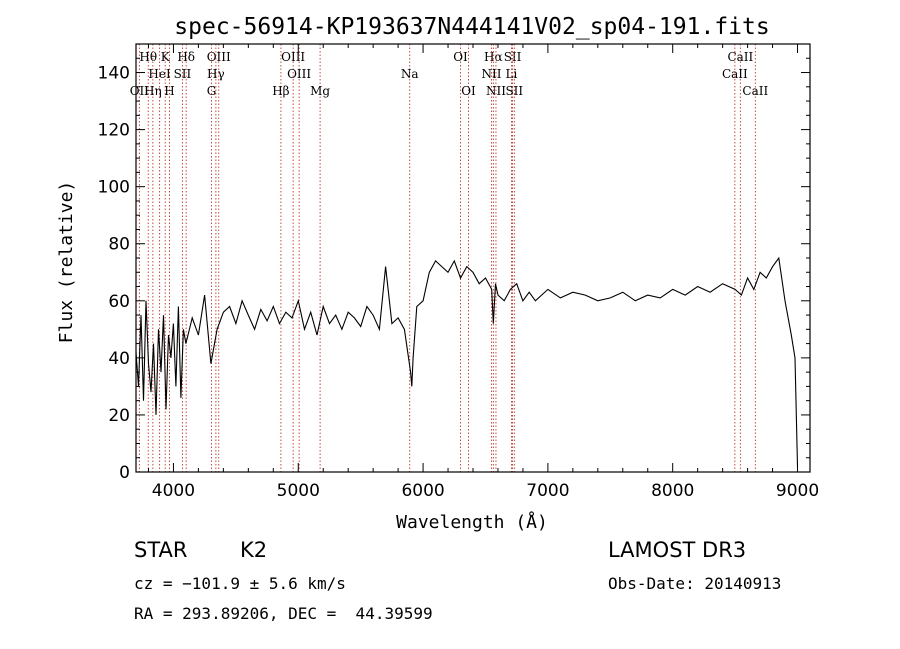 This screenshot has height=649, width=900. What do you see at coordinates (493, 57) in the screenshot?
I see `spectral-line-label: Hα` at bounding box center [493, 57].